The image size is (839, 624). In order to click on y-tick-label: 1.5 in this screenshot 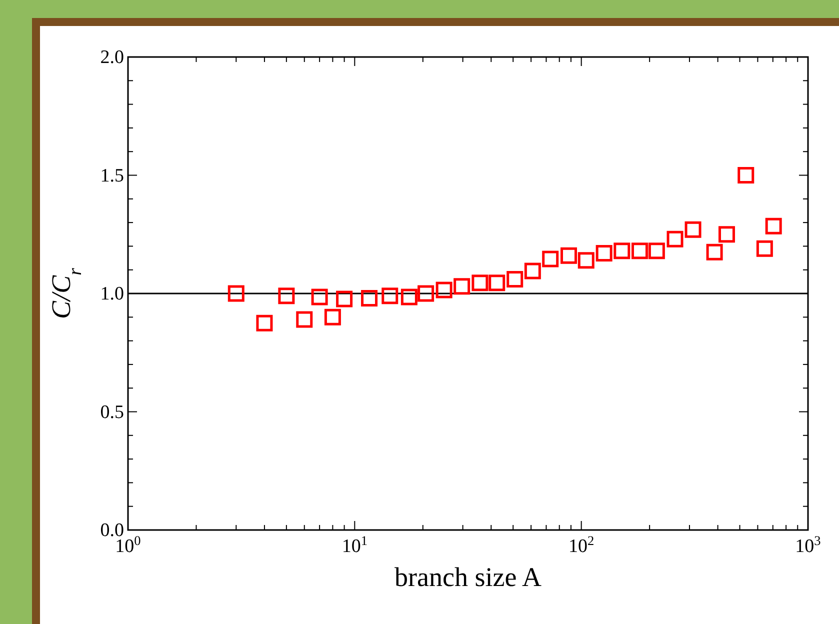, I will do `click(112, 175)`.